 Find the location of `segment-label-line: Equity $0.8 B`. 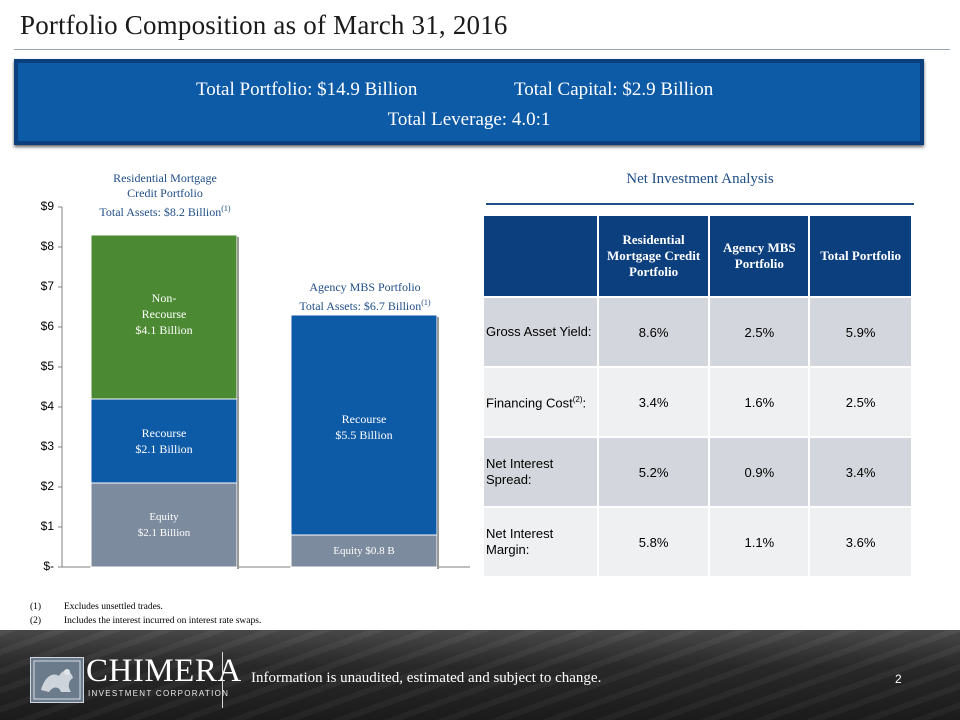

segment-label-line: Equity $0.8 B is located at coordinates (364, 551).